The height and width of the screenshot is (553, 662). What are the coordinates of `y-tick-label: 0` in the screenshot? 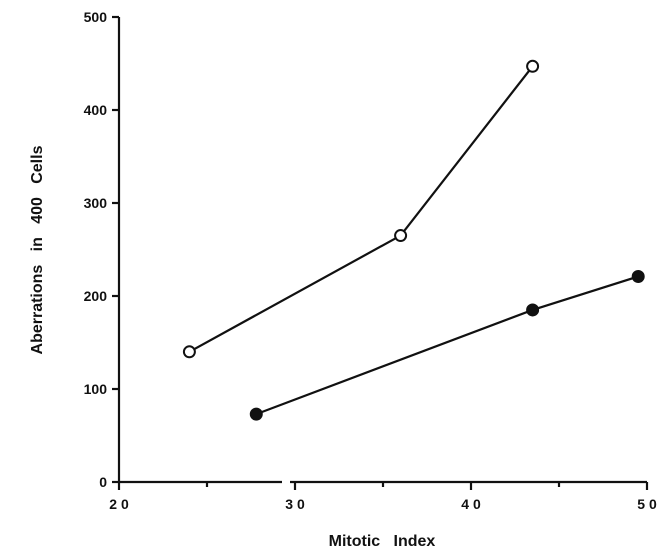 It's located at (103, 482).